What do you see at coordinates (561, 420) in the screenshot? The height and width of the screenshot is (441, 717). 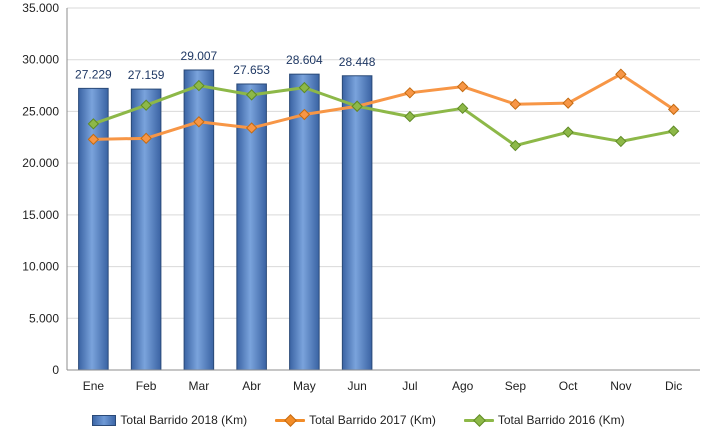 I see `legend-label-2016: Total Barrido 2016 (Km)` at bounding box center [561, 420].